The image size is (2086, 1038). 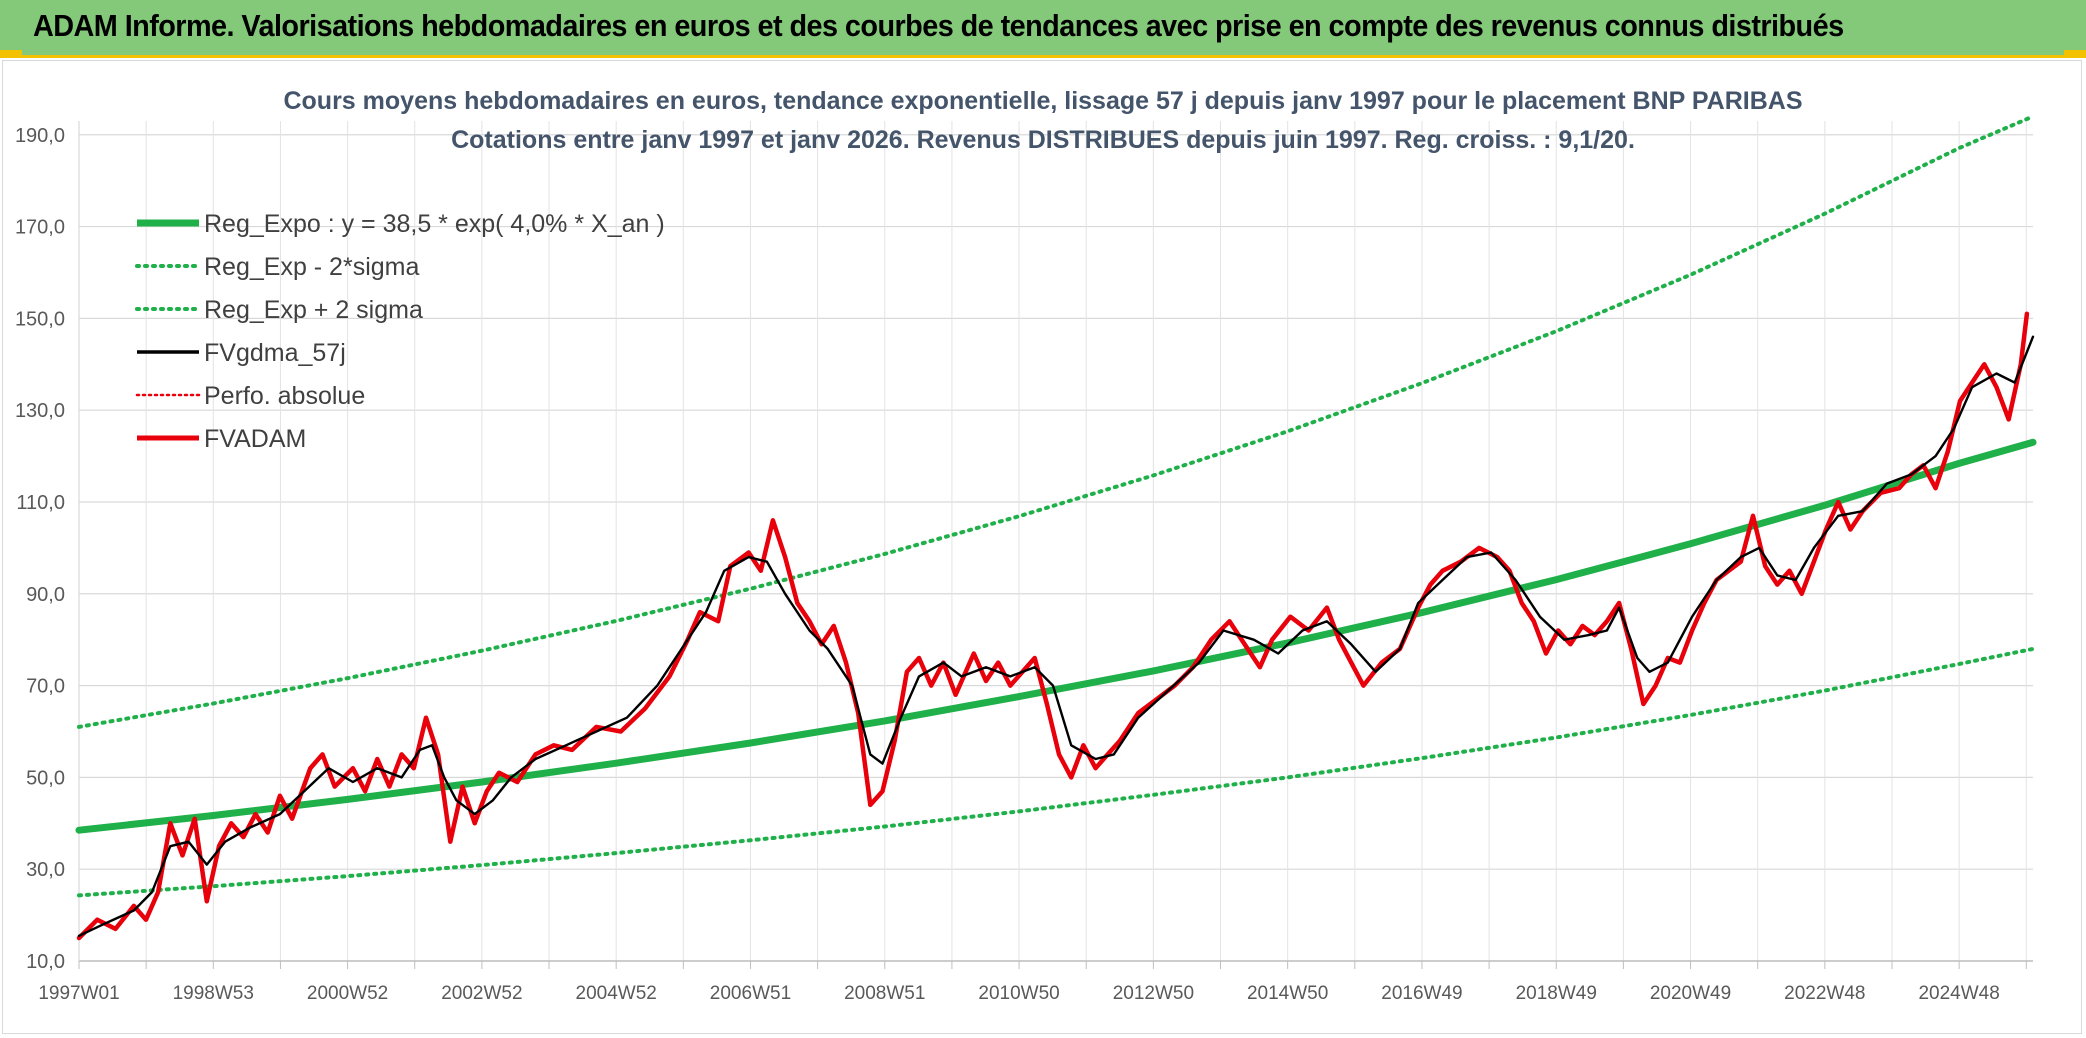 What do you see at coordinates (750, 993) in the screenshot?
I see `x-tick-label: 2006W51` at bounding box center [750, 993].